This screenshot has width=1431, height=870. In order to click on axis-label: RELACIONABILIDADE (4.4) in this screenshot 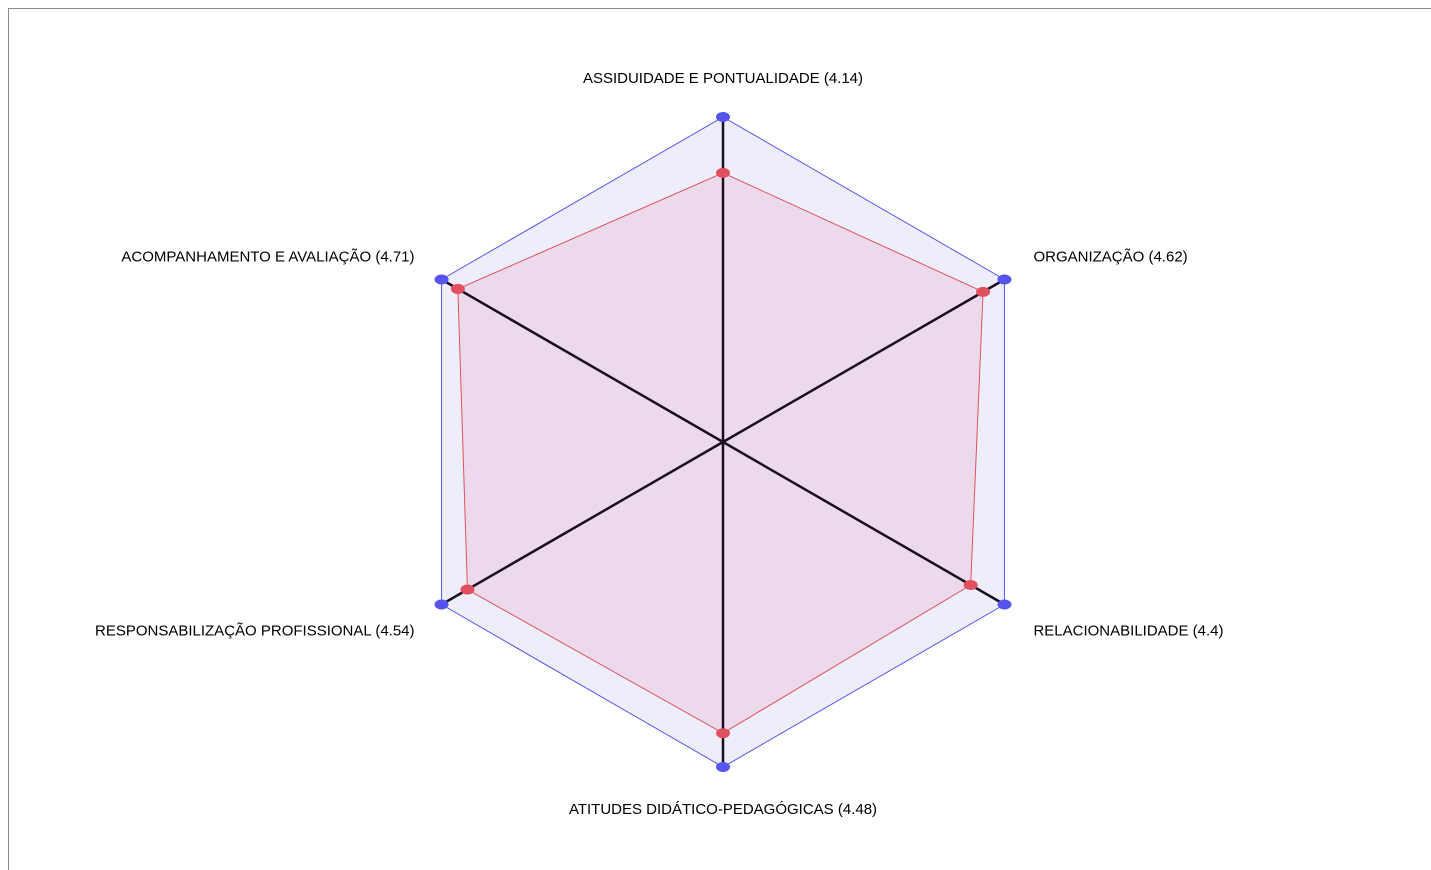, I will do `click(1128, 630)`.